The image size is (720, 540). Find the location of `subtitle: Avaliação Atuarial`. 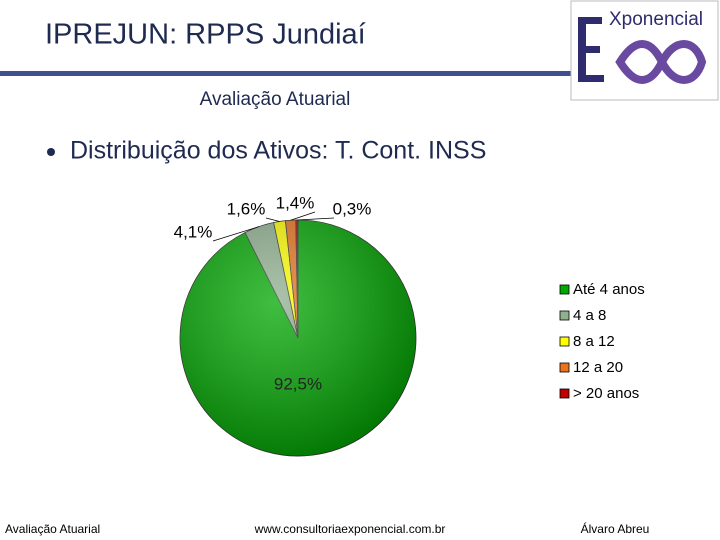

subtitle: Avaliação Atuarial is located at coordinates (275, 99).